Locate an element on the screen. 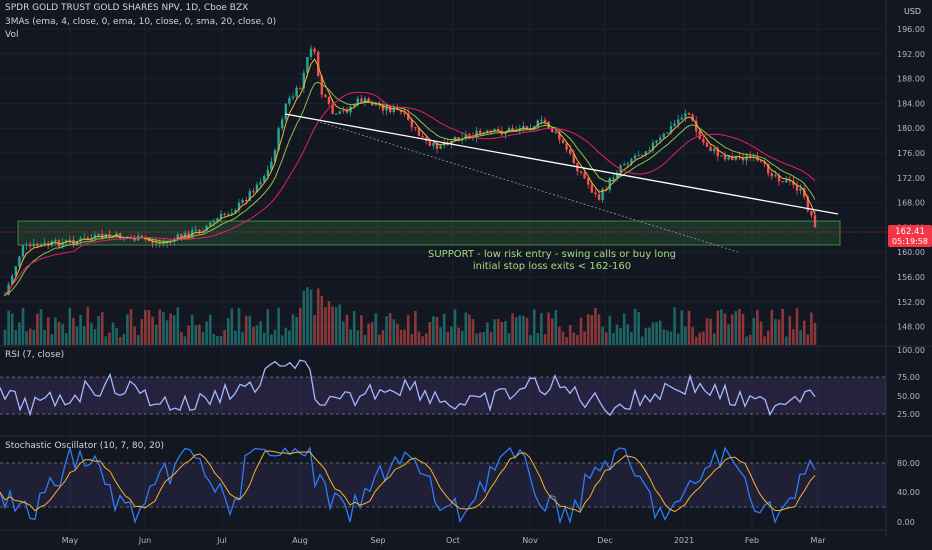 The image size is (932, 550). rsi-axis: 100.00 75.00 50.00 25.00 is located at coordinates (911, 382).